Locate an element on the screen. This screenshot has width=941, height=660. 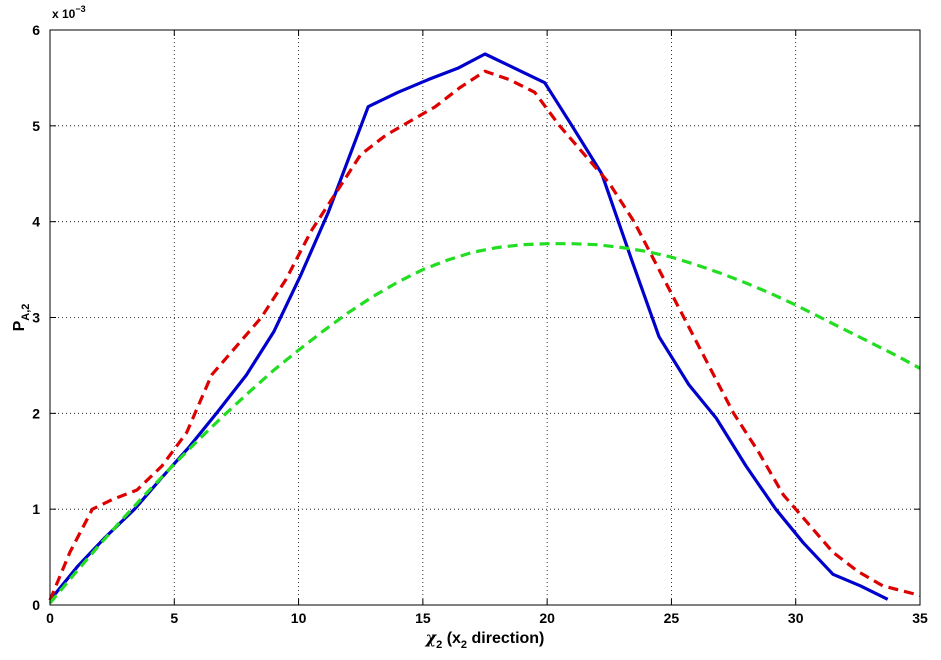
x-title-symbol: χ is located at coordinates (431, 637).